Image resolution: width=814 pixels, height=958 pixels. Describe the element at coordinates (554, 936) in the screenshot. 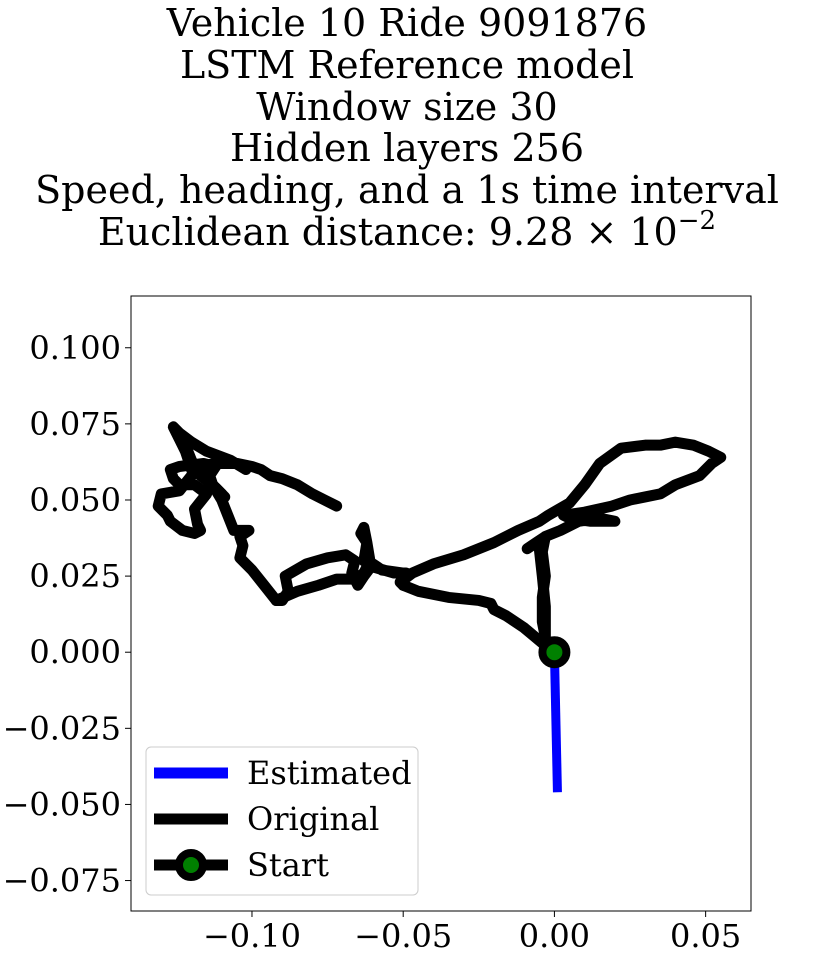

I see `x-tick-label: 0.00` at that location.